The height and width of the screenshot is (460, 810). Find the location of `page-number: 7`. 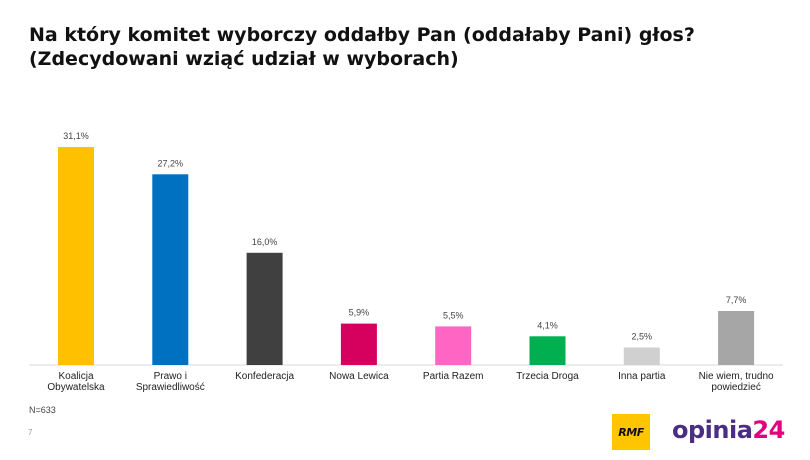

page-number: 7 is located at coordinates (30, 432).